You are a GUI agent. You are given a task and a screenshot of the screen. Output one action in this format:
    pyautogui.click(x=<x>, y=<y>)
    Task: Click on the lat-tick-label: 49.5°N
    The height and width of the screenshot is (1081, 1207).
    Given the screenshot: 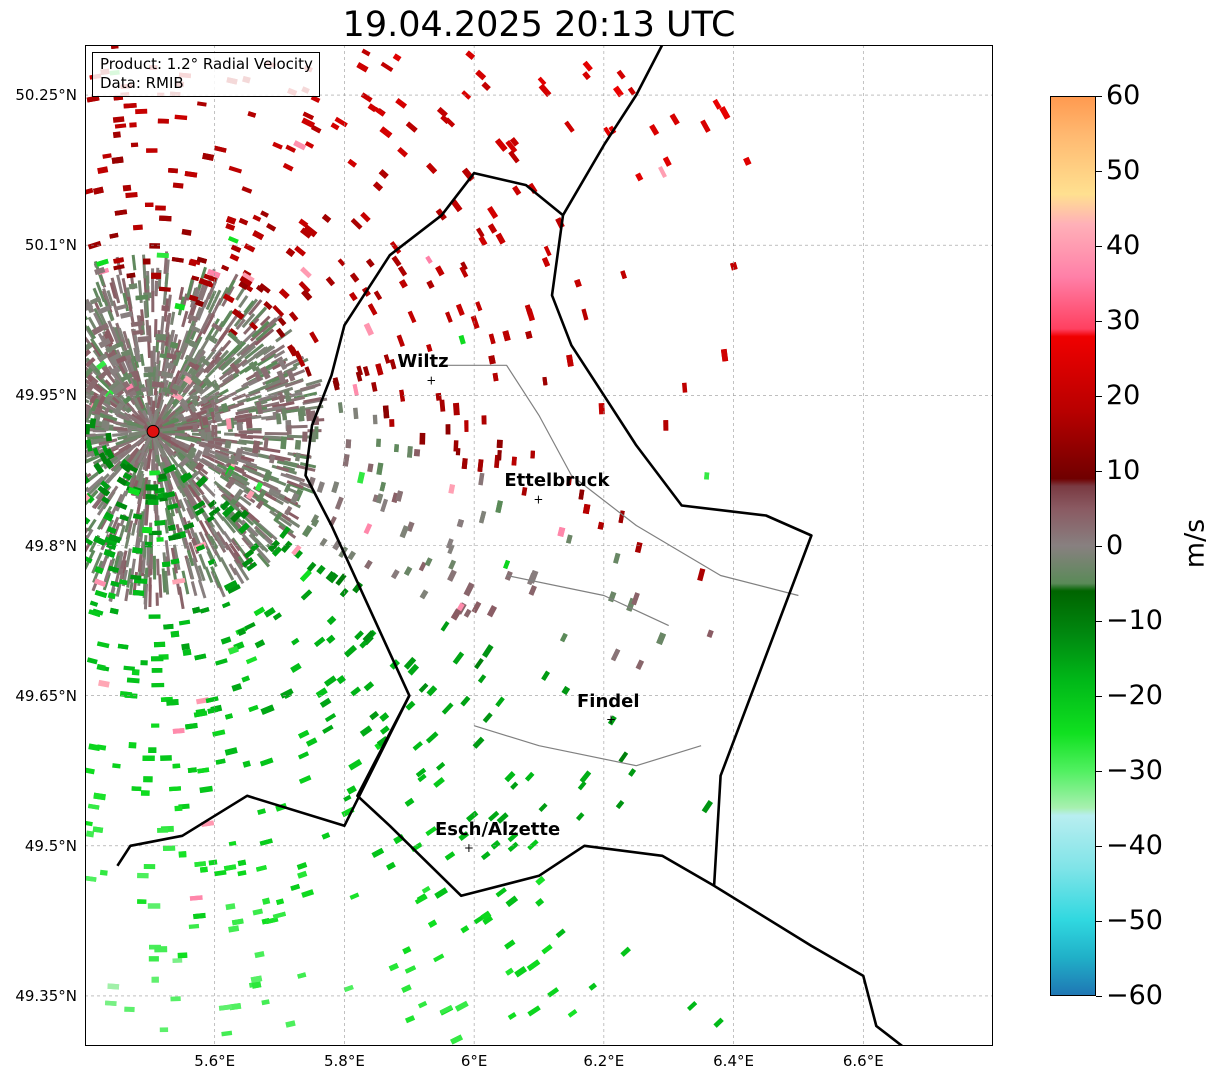 What is the action you would take?
    pyautogui.click(x=50, y=845)
    